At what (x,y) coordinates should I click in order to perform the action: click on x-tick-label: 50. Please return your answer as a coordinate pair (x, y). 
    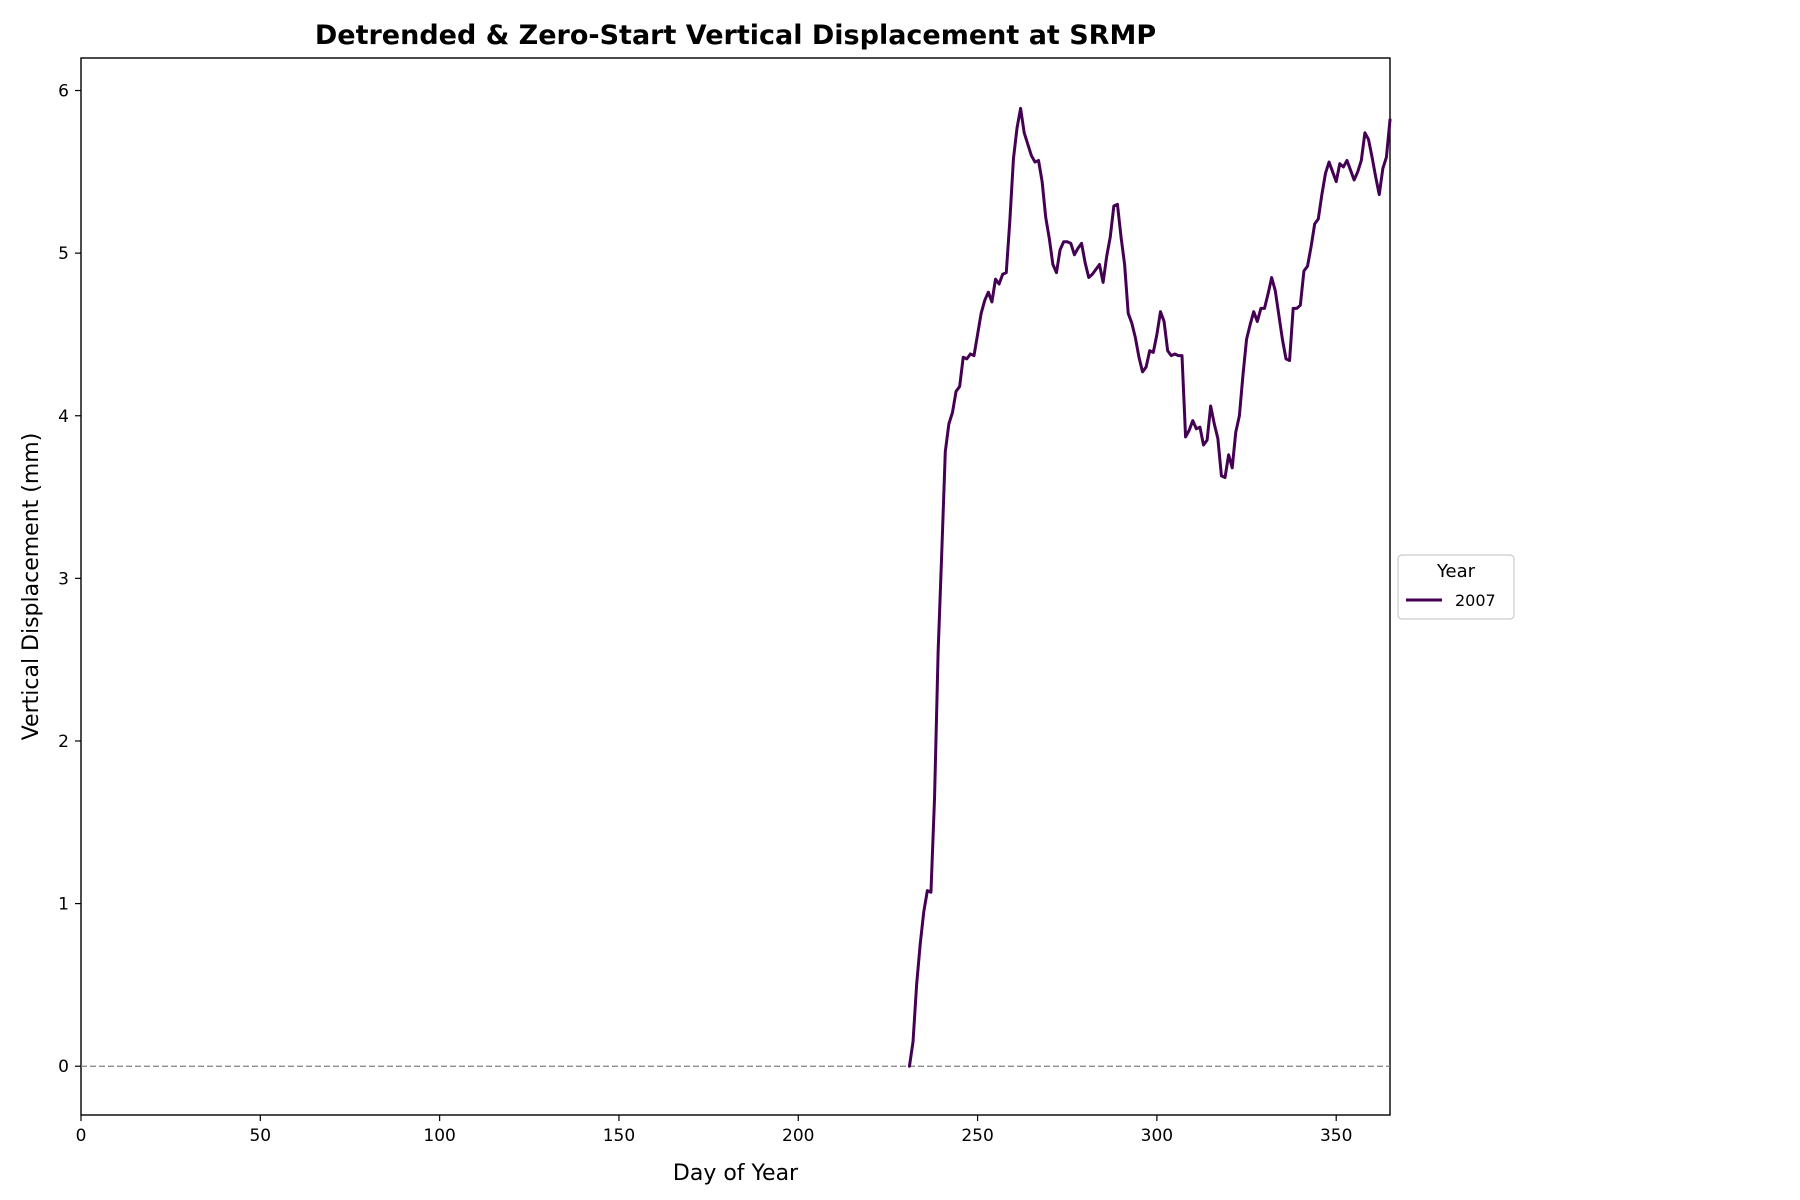
    Looking at the image, I should click on (260, 1136).